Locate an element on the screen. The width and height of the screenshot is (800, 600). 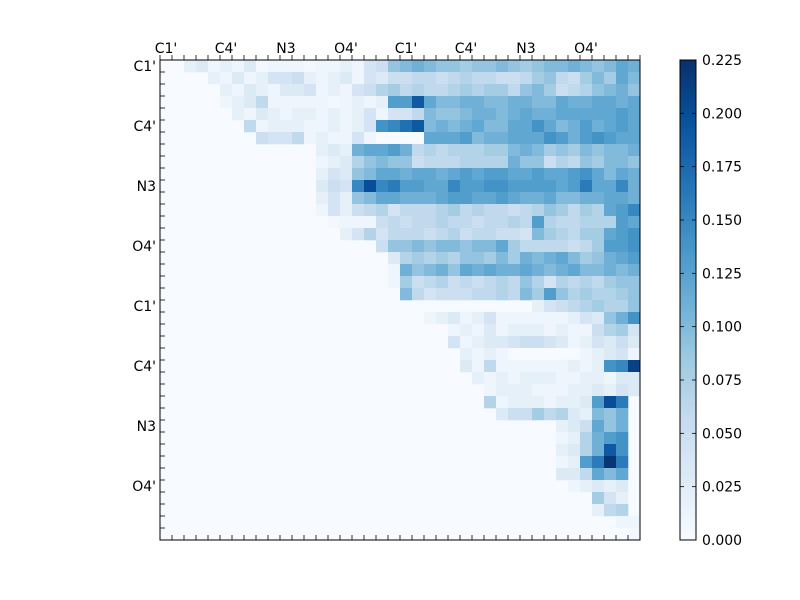
x-tick-label: C1' is located at coordinates (166, 49).